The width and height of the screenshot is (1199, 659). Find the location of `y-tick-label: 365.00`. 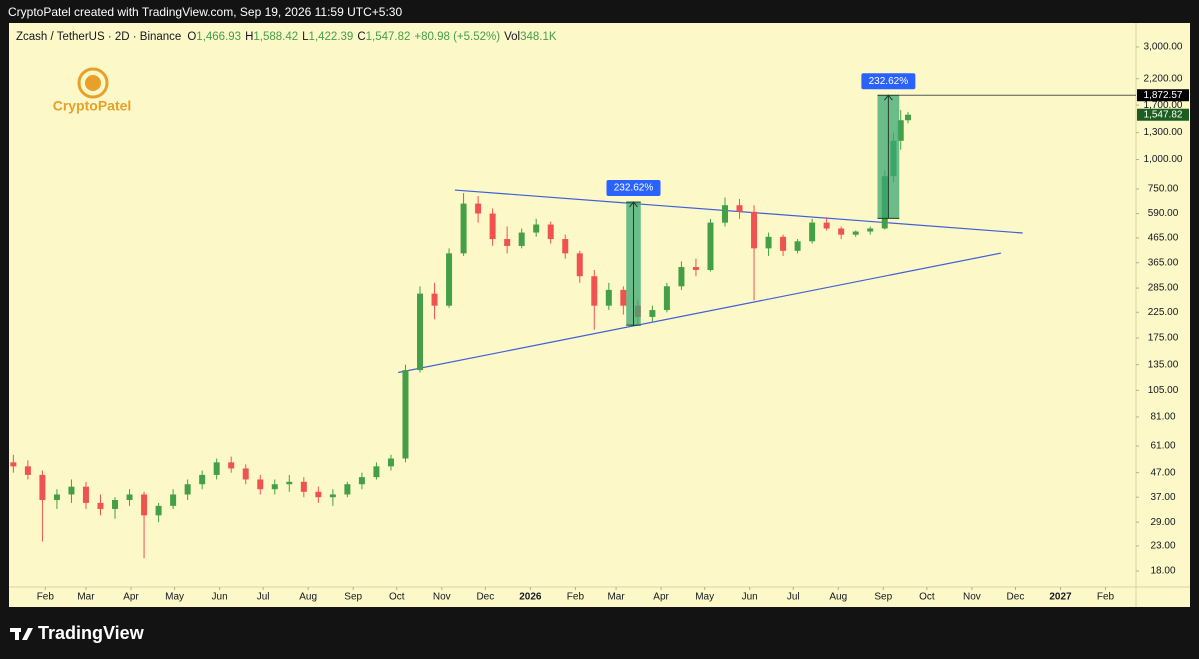

y-tick-label: 365.00 is located at coordinates (1163, 262).